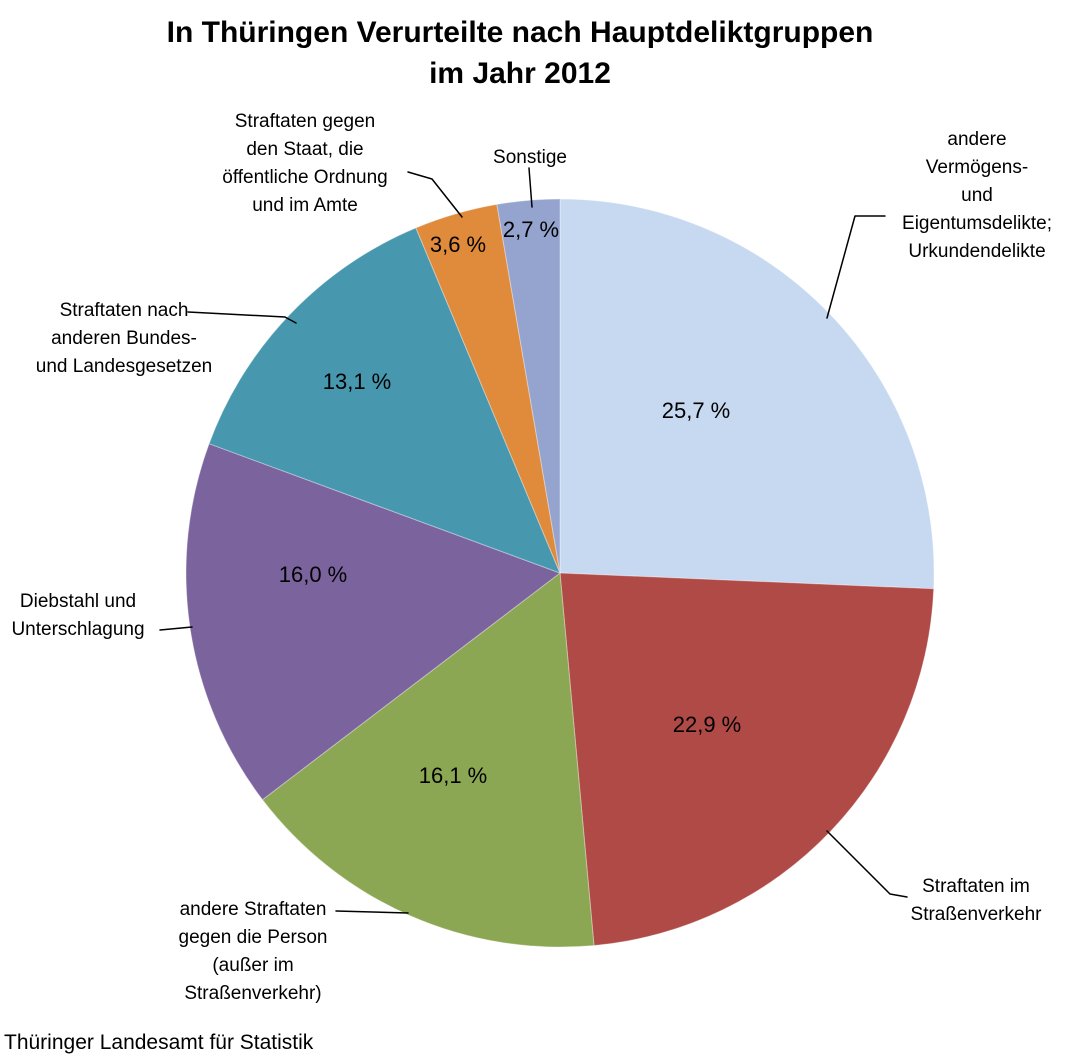 The width and height of the screenshot is (1078, 1057). What do you see at coordinates (78, 615) in the screenshot?
I see `slice-label-diebstahl: Diebstahl und Unterschlagung` at bounding box center [78, 615].